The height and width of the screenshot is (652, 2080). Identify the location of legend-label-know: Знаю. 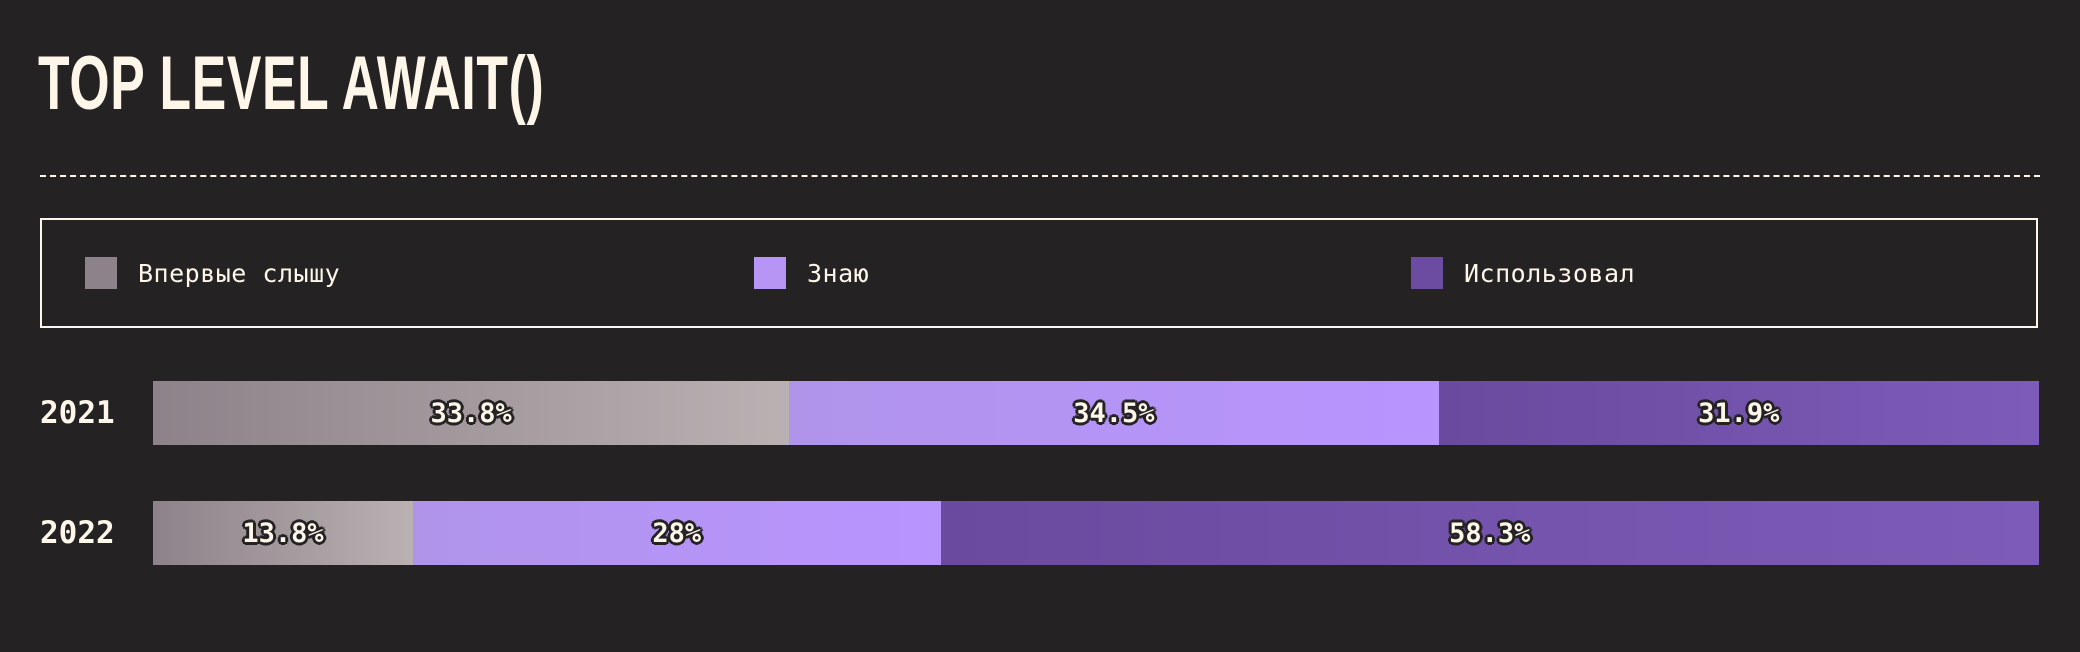
(838, 273).